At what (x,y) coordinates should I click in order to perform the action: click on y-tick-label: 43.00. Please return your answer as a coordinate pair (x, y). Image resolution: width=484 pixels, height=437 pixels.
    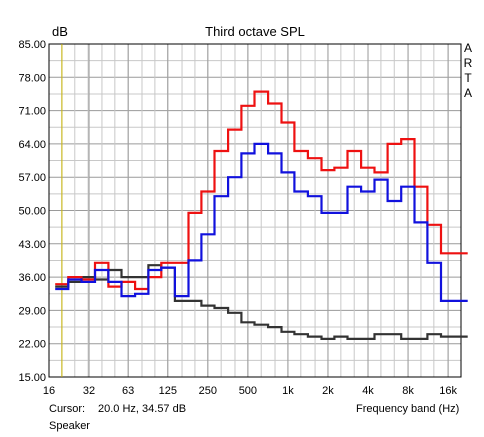
    Looking at the image, I should click on (32, 245).